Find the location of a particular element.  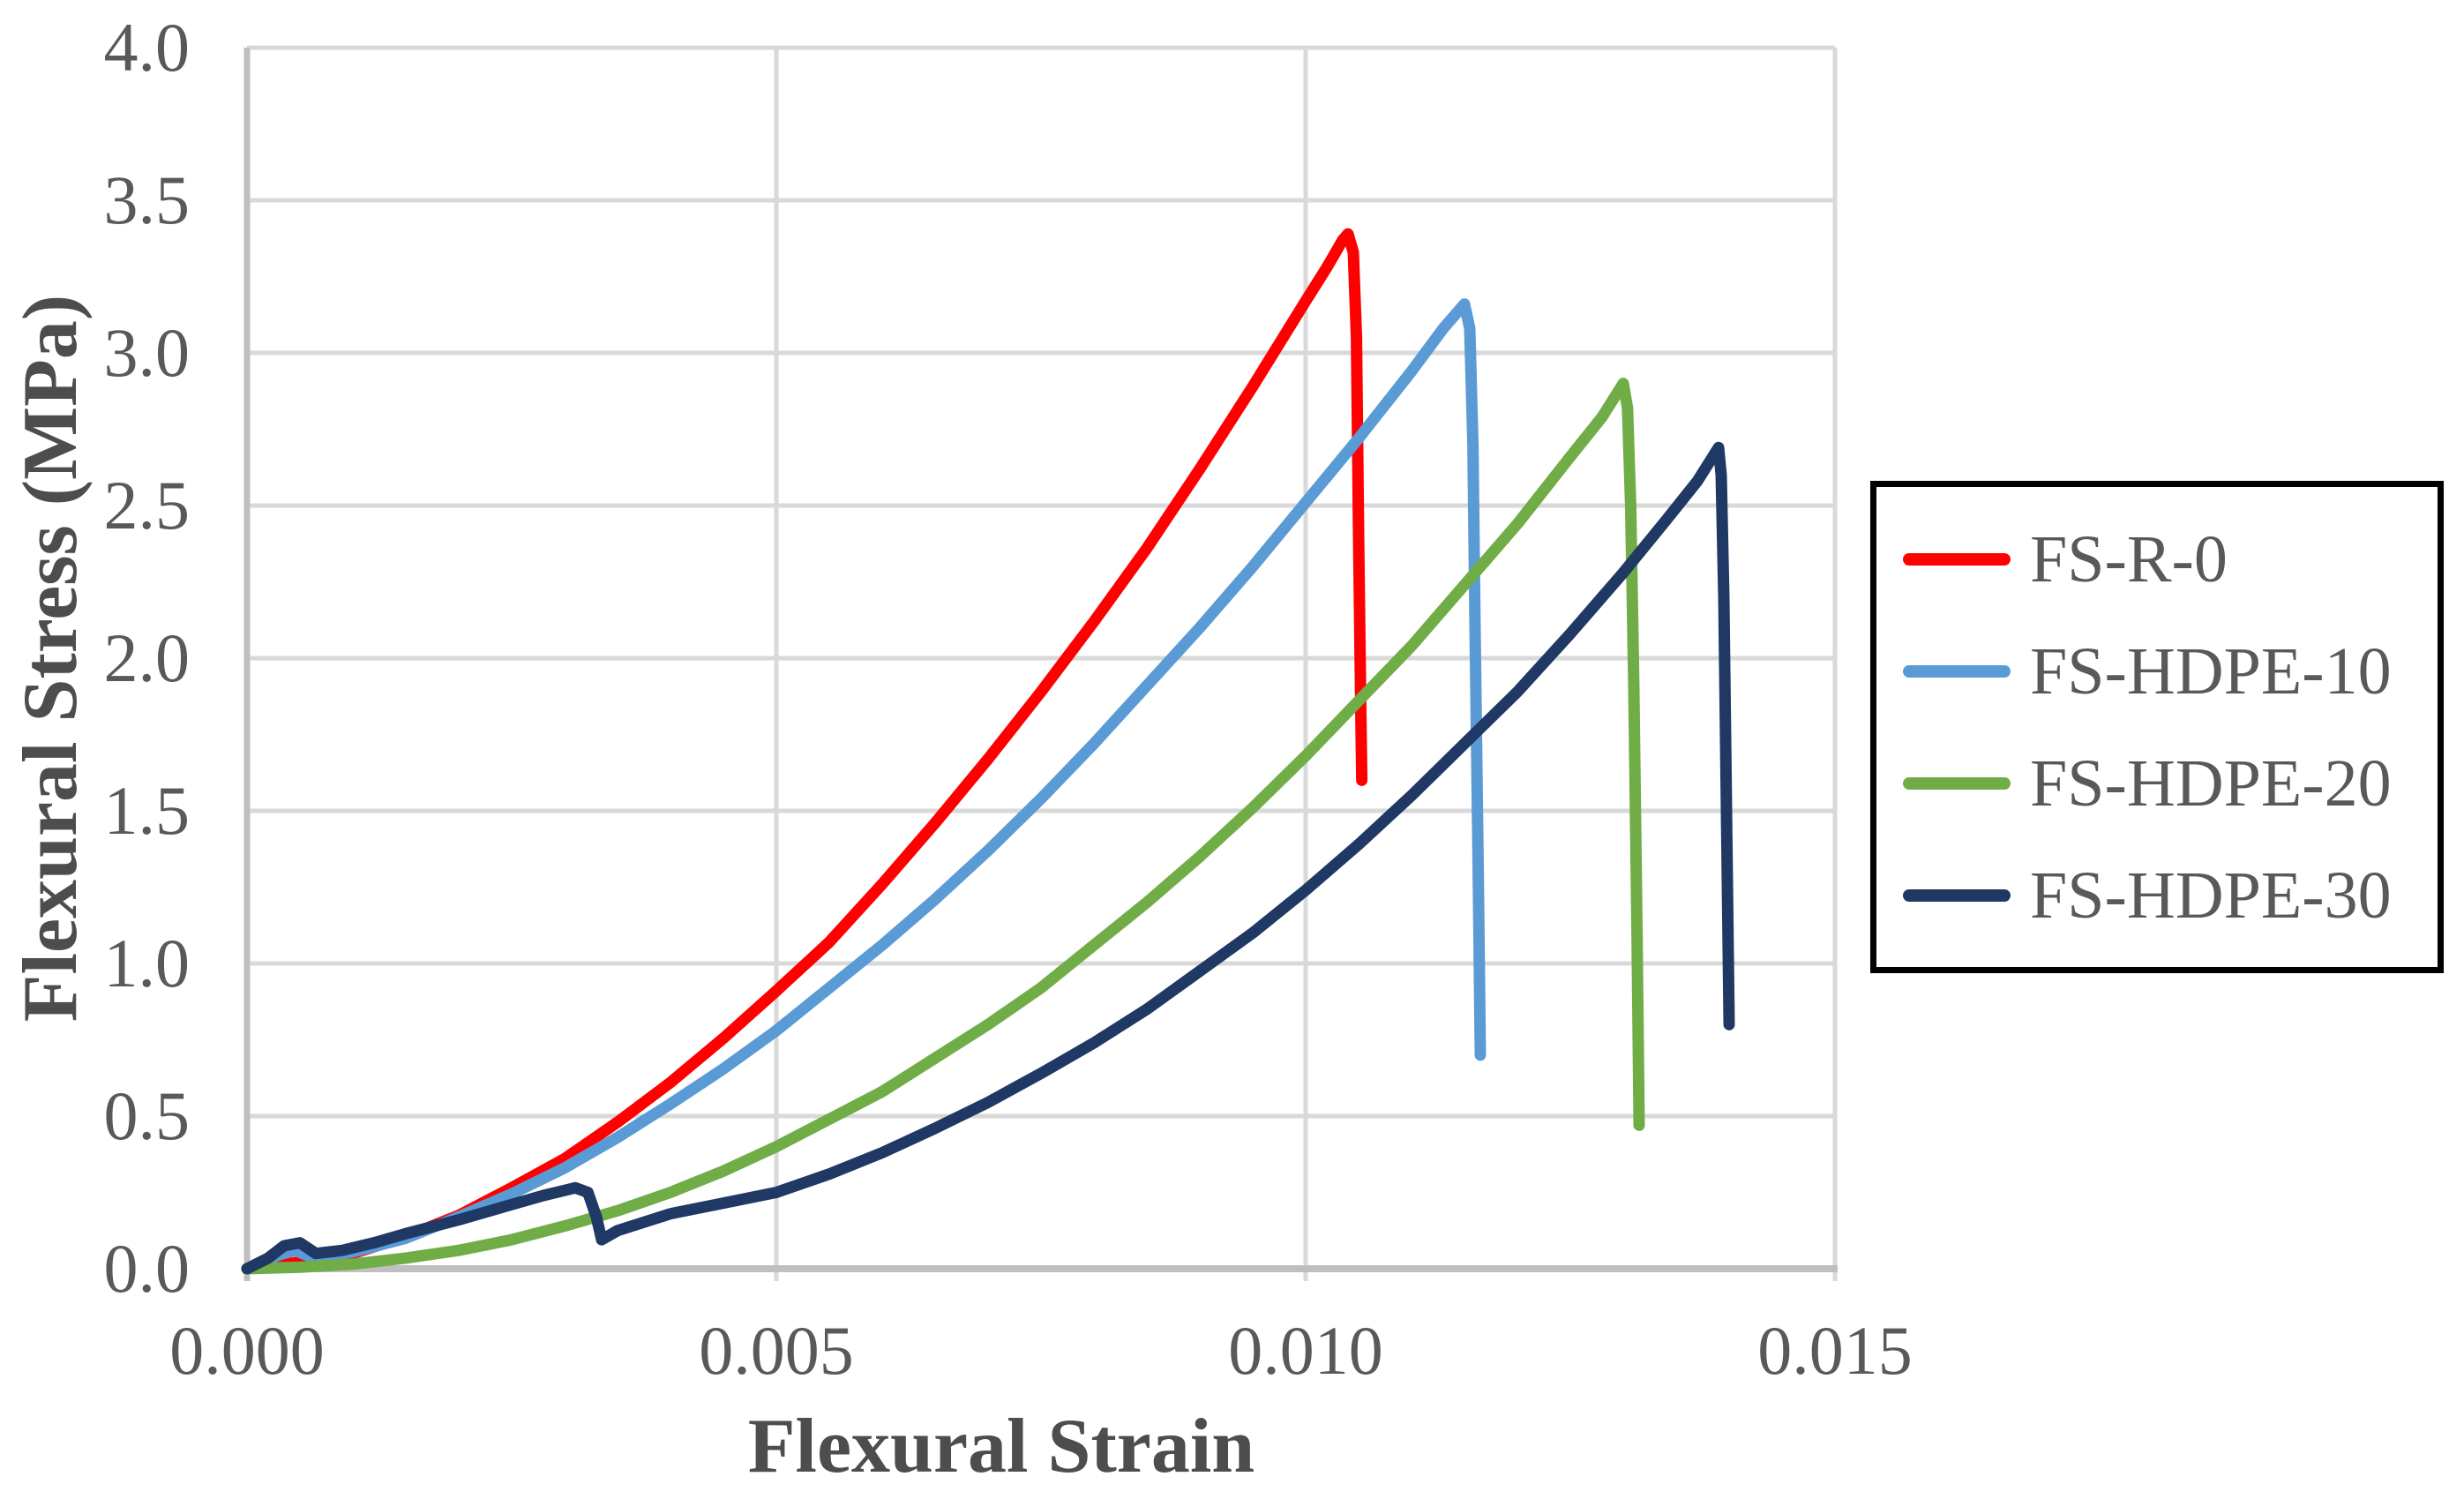

legend-item: FS-R-0 is located at coordinates (2170, 559).